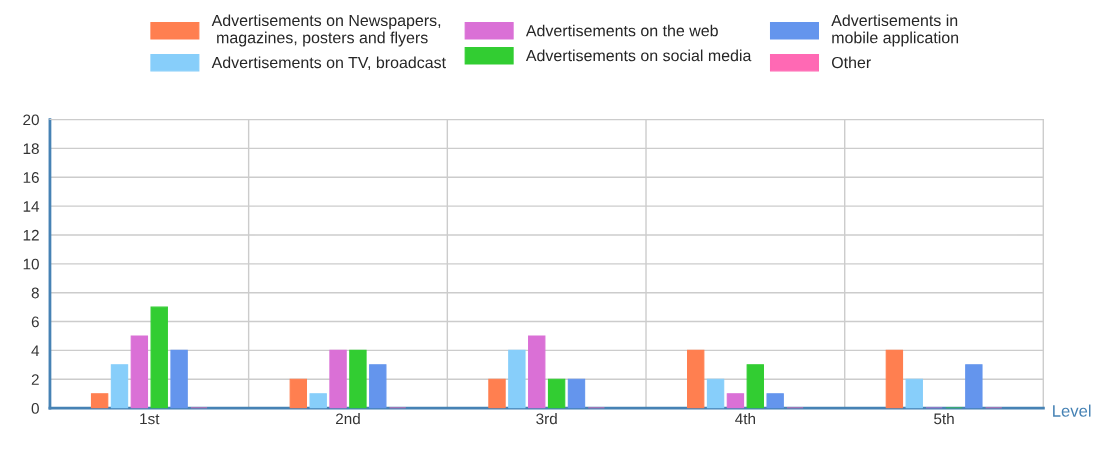  What do you see at coordinates (745, 419) in the screenshot?
I see `x-tick-label: 4th` at bounding box center [745, 419].